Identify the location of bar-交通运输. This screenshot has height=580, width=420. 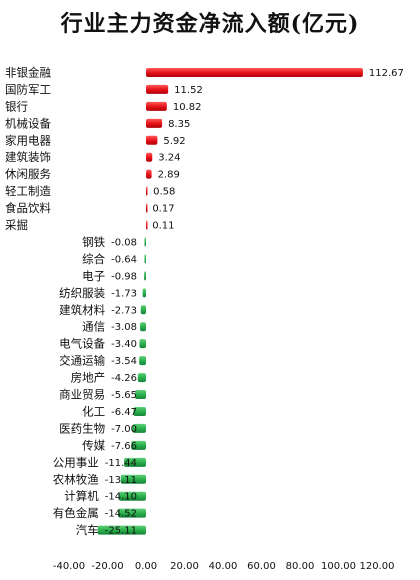
(142, 361).